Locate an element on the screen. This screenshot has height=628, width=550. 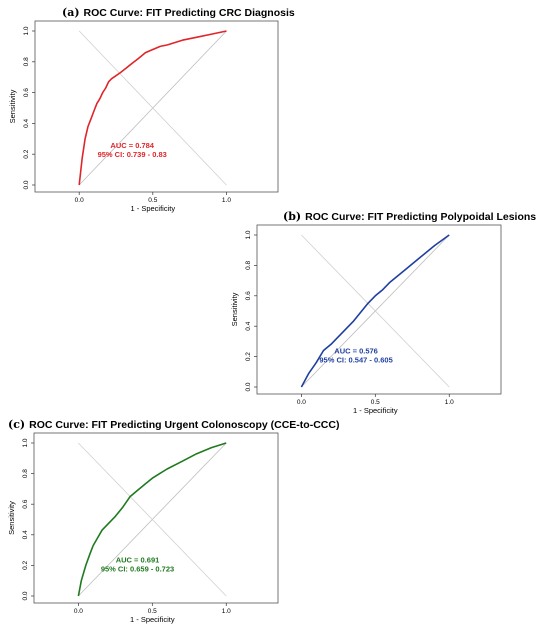
panel-tag: (b) is located at coordinates (292, 216).